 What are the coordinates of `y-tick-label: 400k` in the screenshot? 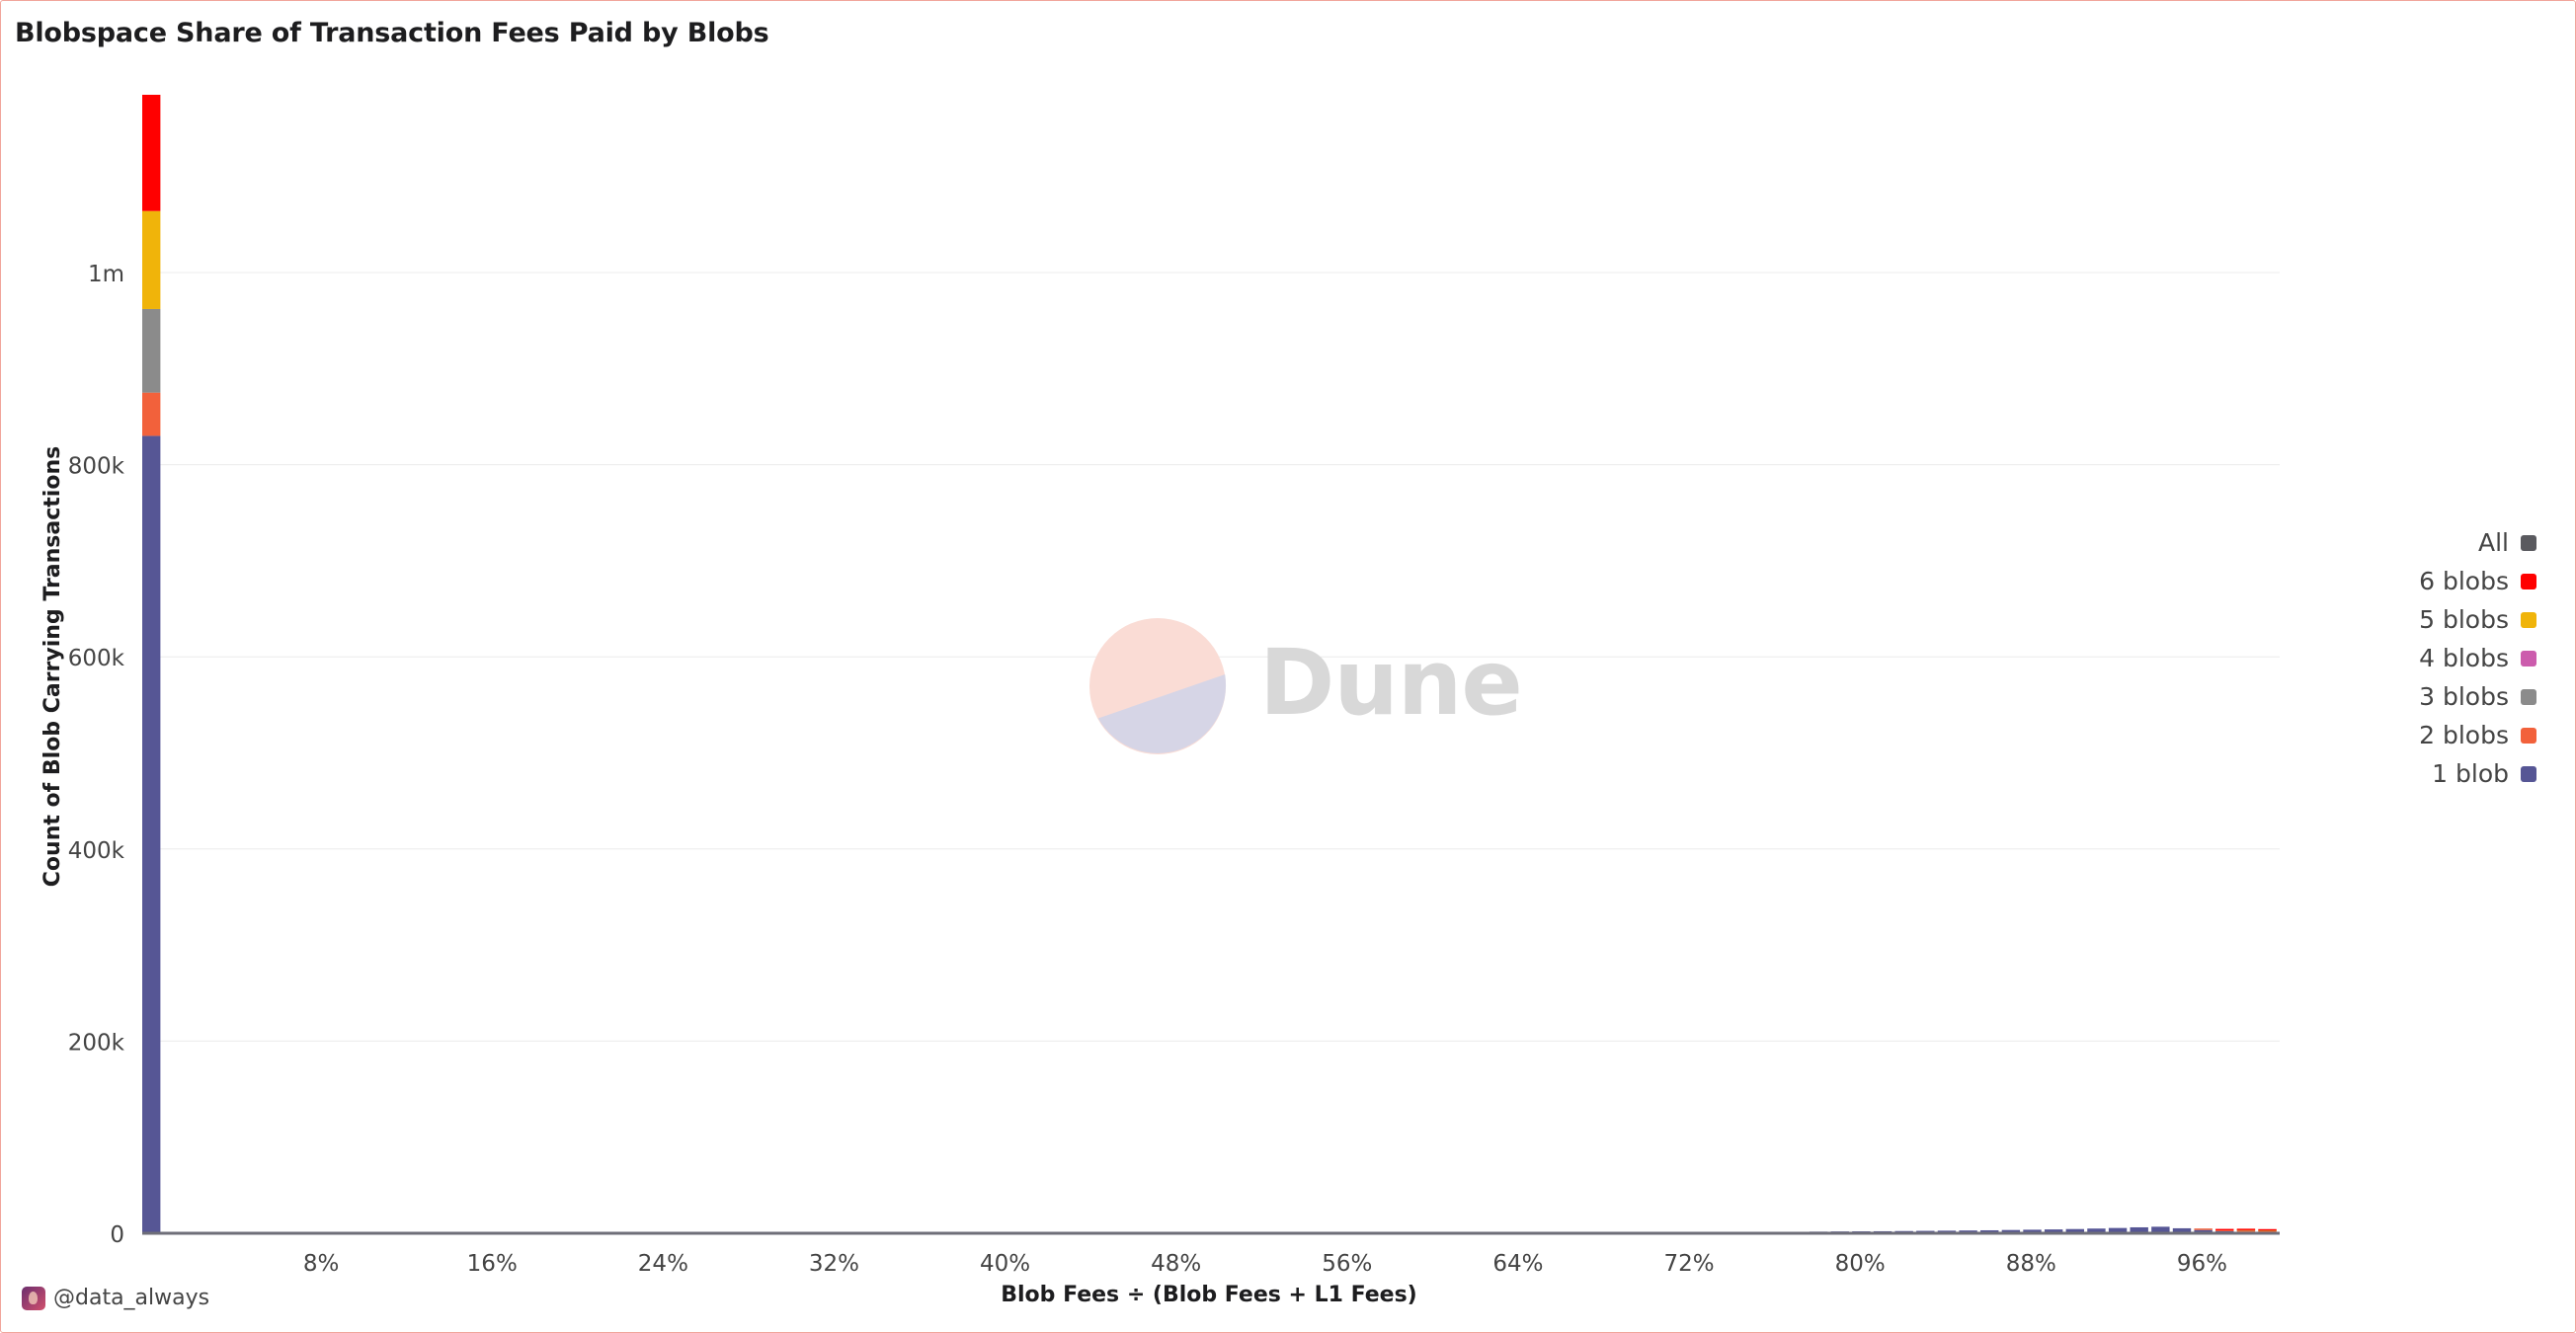 It's located at (96, 851).